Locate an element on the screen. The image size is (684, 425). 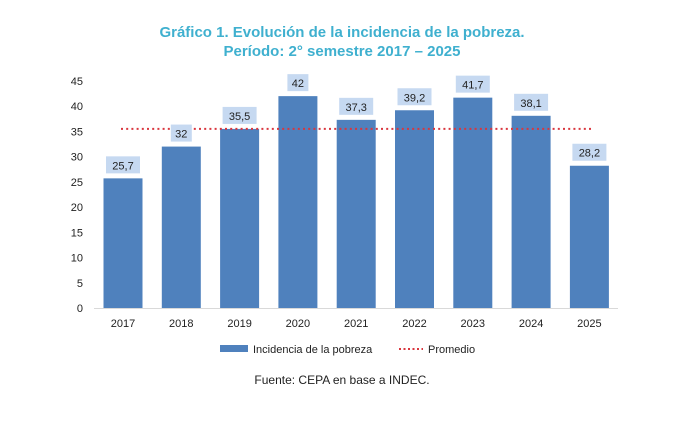
legend: Incidencia de la pobreza Promedio is located at coordinates (347, 350).